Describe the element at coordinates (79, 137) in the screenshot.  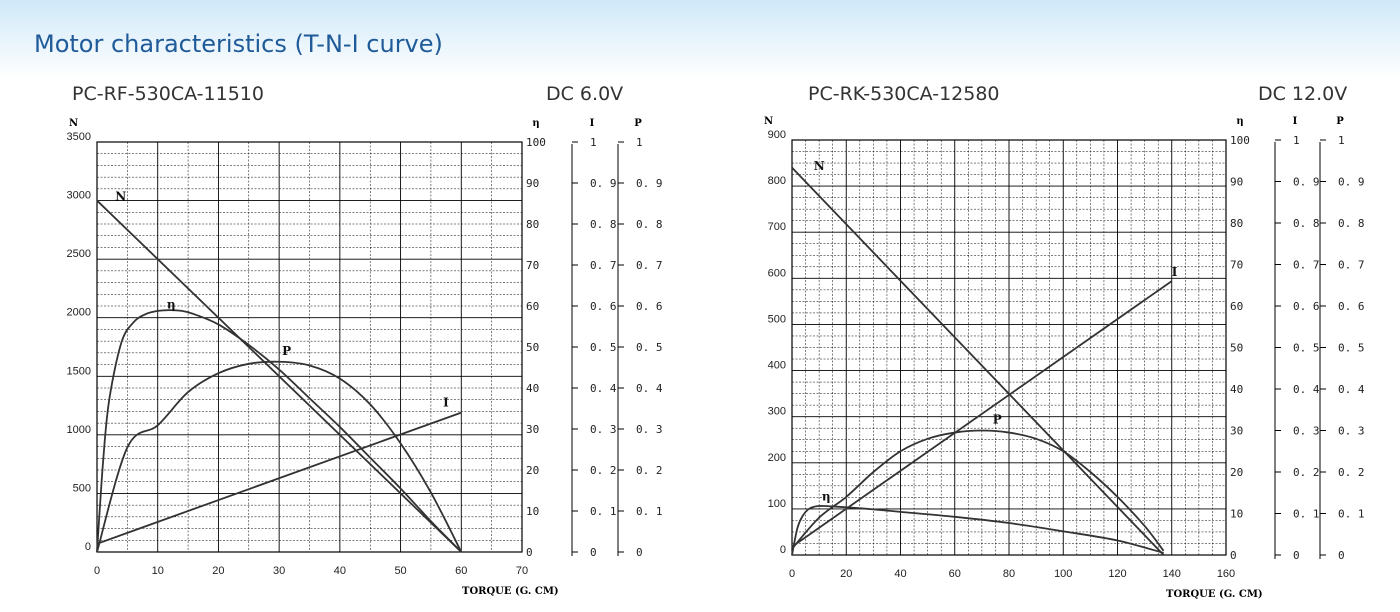
I see `y-tick-label: 3500` at that location.